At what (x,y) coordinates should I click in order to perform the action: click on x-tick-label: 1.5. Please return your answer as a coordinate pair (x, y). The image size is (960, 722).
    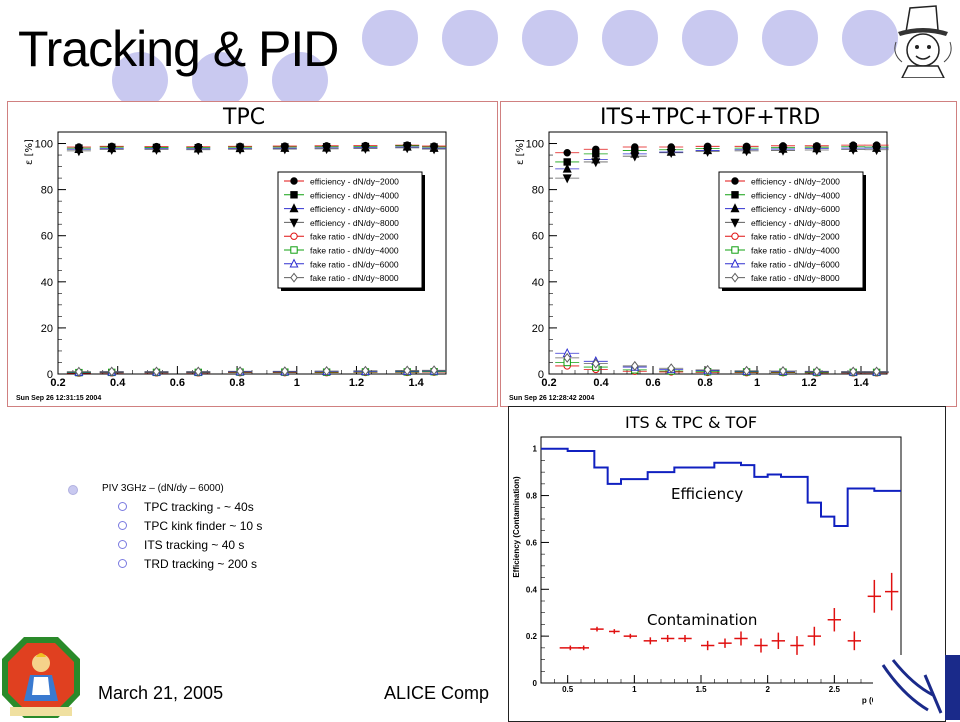
    Looking at the image, I should click on (701, 689).